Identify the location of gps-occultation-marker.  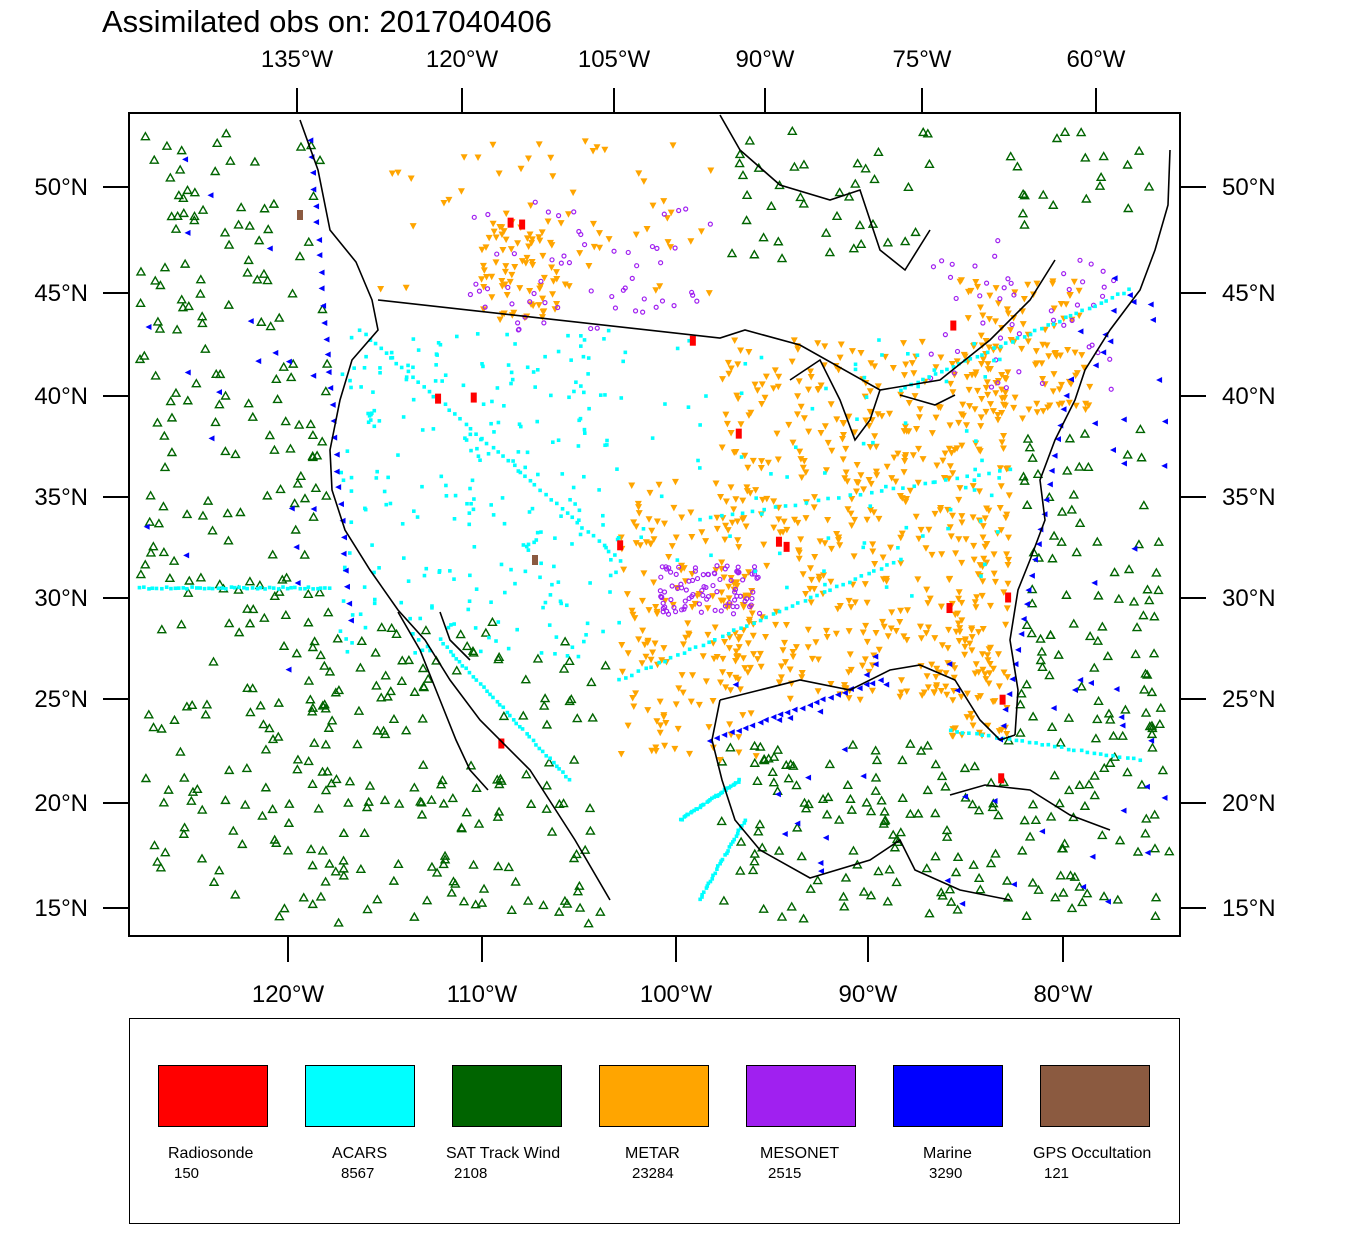
(738, 433).